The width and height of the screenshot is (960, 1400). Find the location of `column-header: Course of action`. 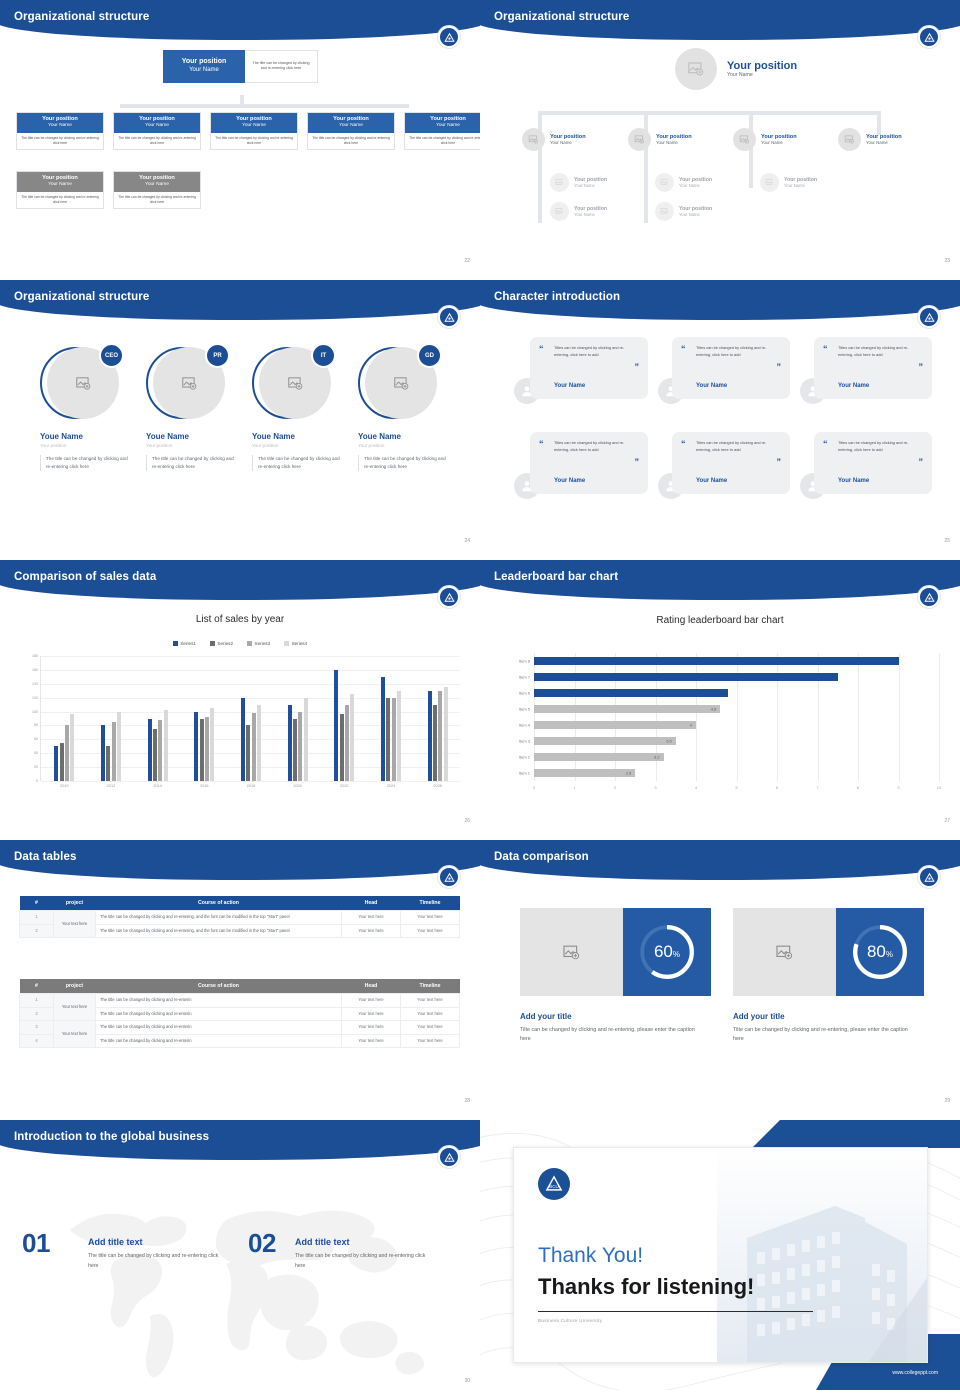

column-header: Course of action is located at coordinates (218, 986).